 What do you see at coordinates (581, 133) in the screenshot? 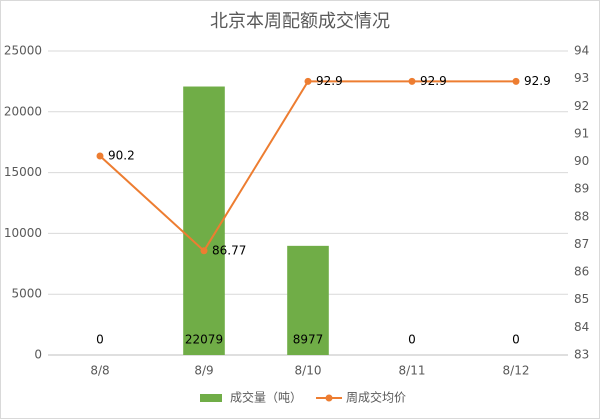
I see `y2-tick-label: 91` at bounding box center [581, 133].